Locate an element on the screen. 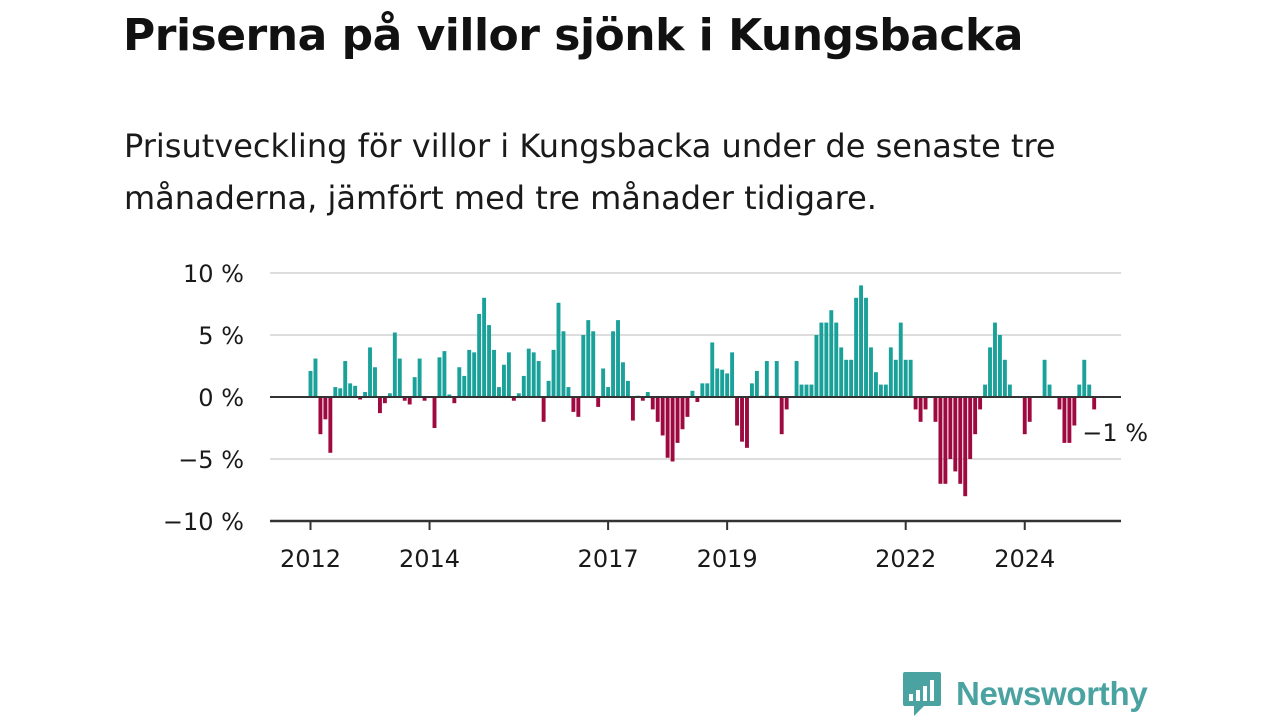  bar-chart-speech-bubble-icon is located at coordinates (922, 694).